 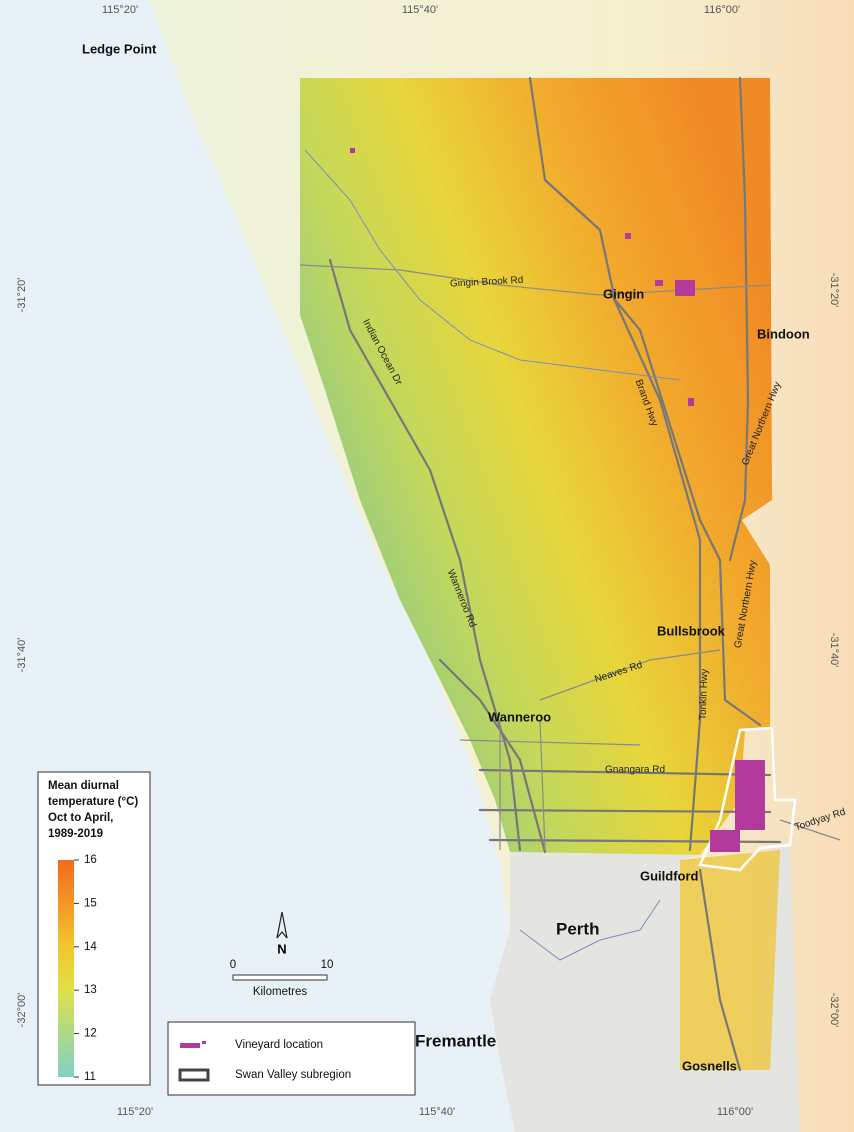 What do you see at coordinates (233, 965) in the screenshot?
I see `scale-tick-label: 0` at bounding box center [233, 965].